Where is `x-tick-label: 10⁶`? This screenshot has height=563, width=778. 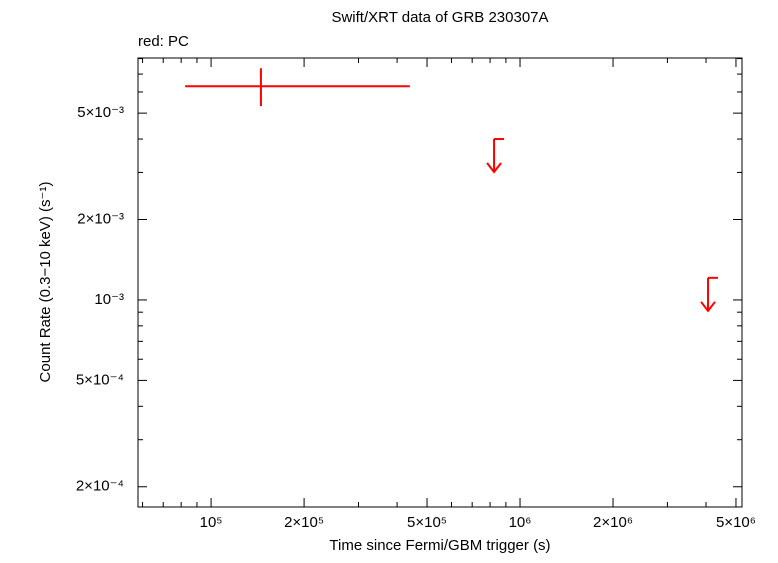
x-tick-label: 10⁶ is located at coordinates (520, 522).